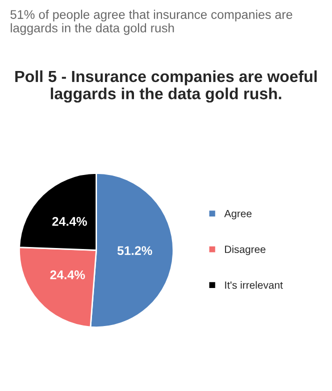  Describe the element at coordinates (151, 22) in the screenshot. I see `text: 51% of people agree that insurance companies are laggards in the data gold rush` at that location.